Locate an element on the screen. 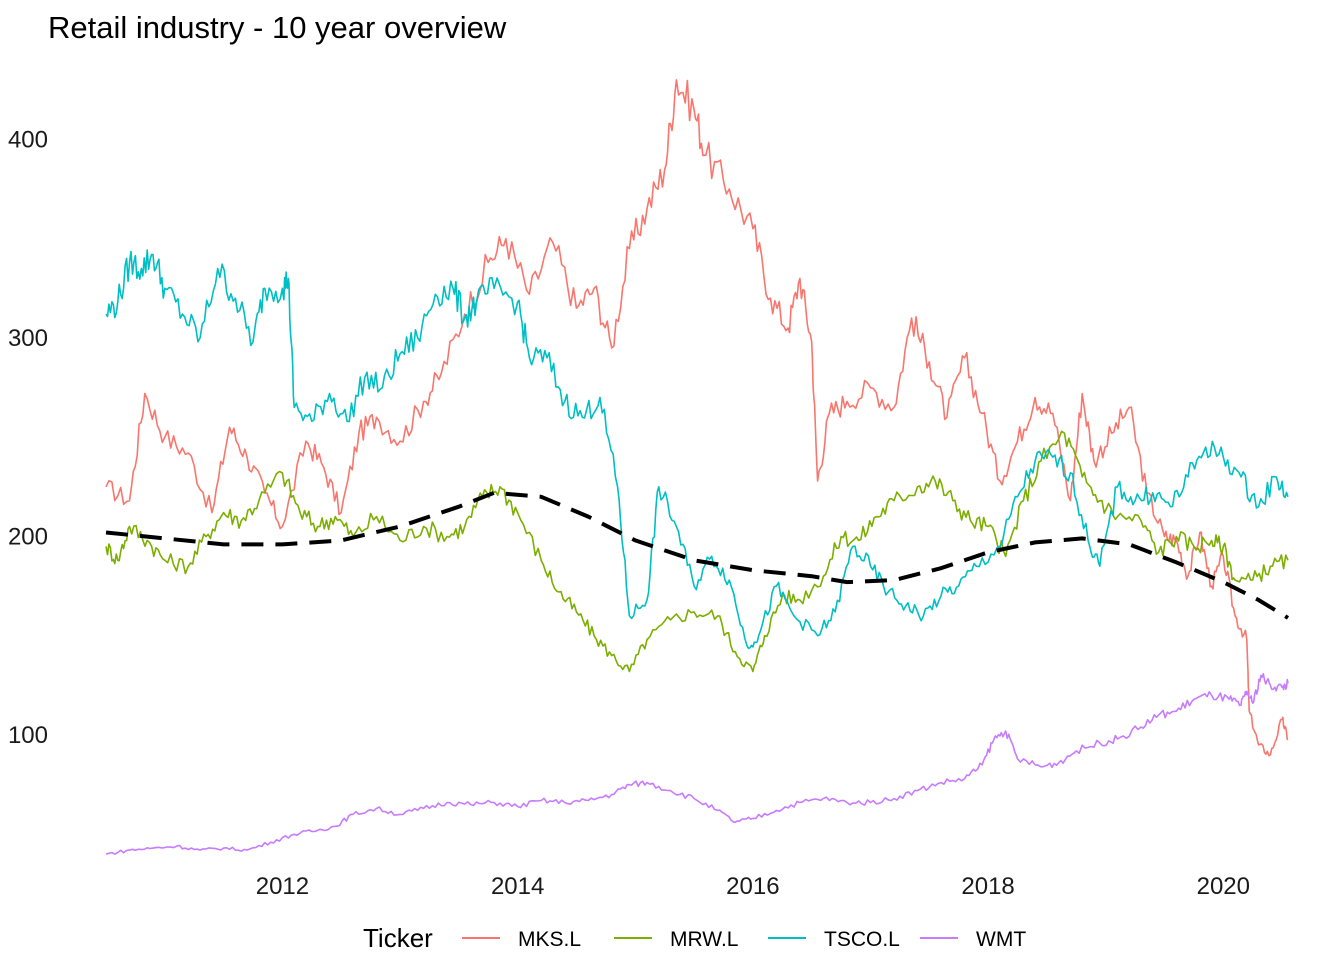 Image resolution: width=1344 pixels, height=960 pixels. x-tick-label: 2016 is located at coordinates (752, 886).